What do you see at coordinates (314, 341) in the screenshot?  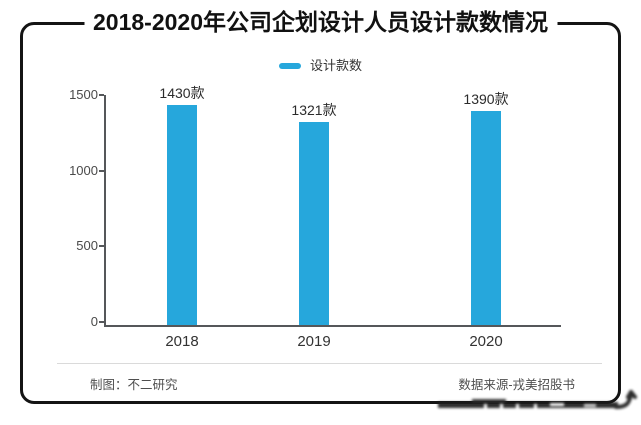 I see `x-tick-2019: 2019` at bounding box center [314, 341].